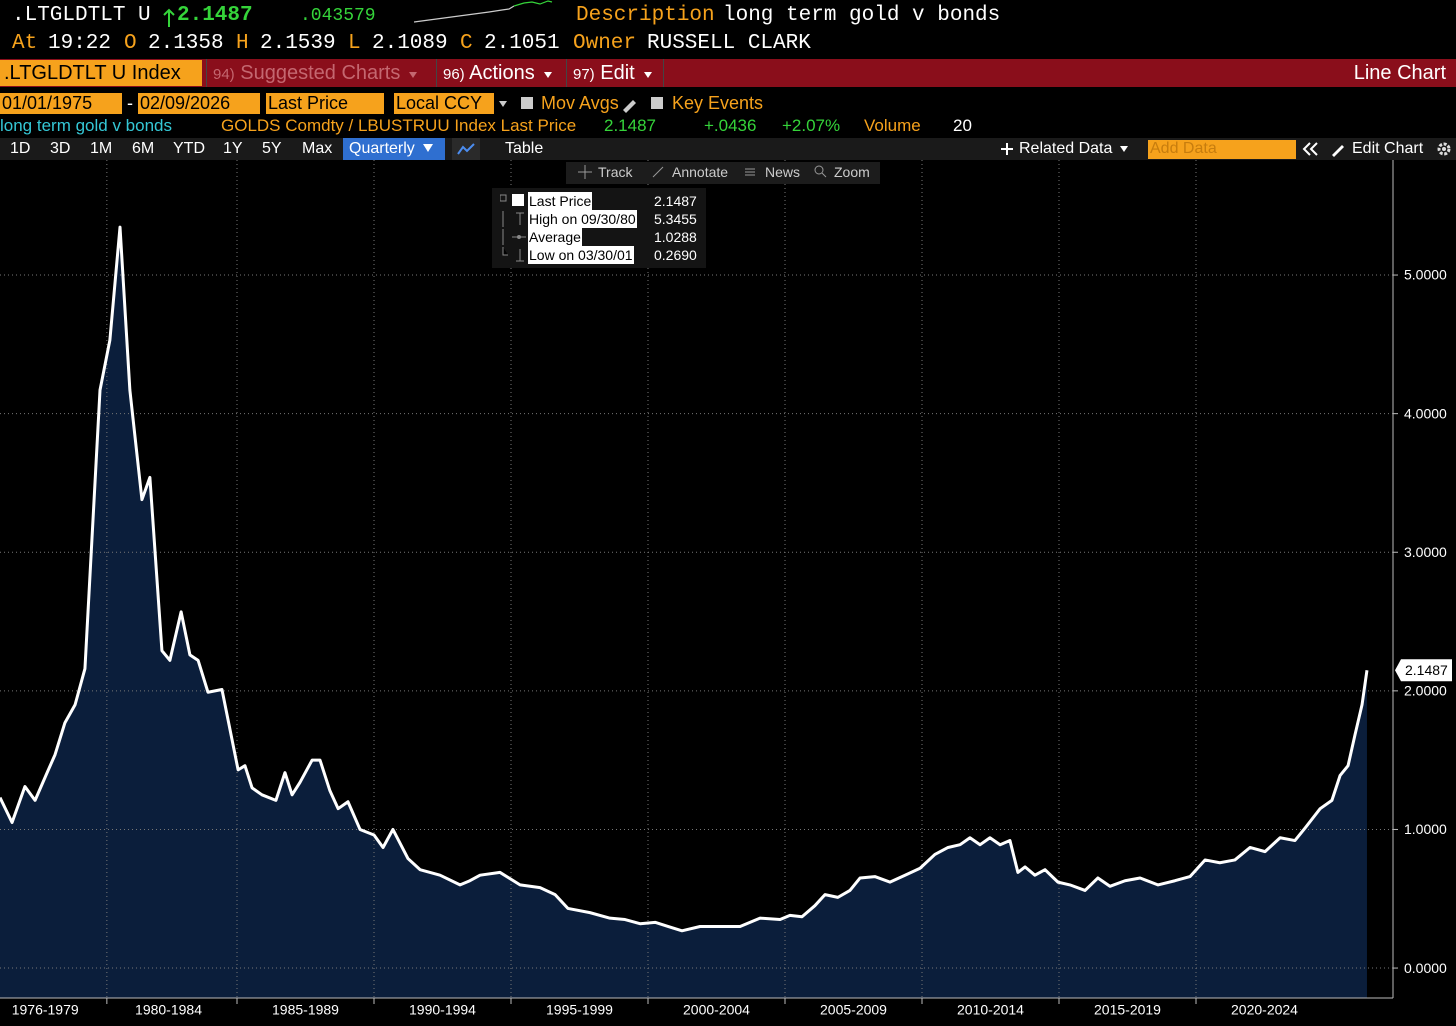  I want to click on menu-label: Actions, so click(502, 73).